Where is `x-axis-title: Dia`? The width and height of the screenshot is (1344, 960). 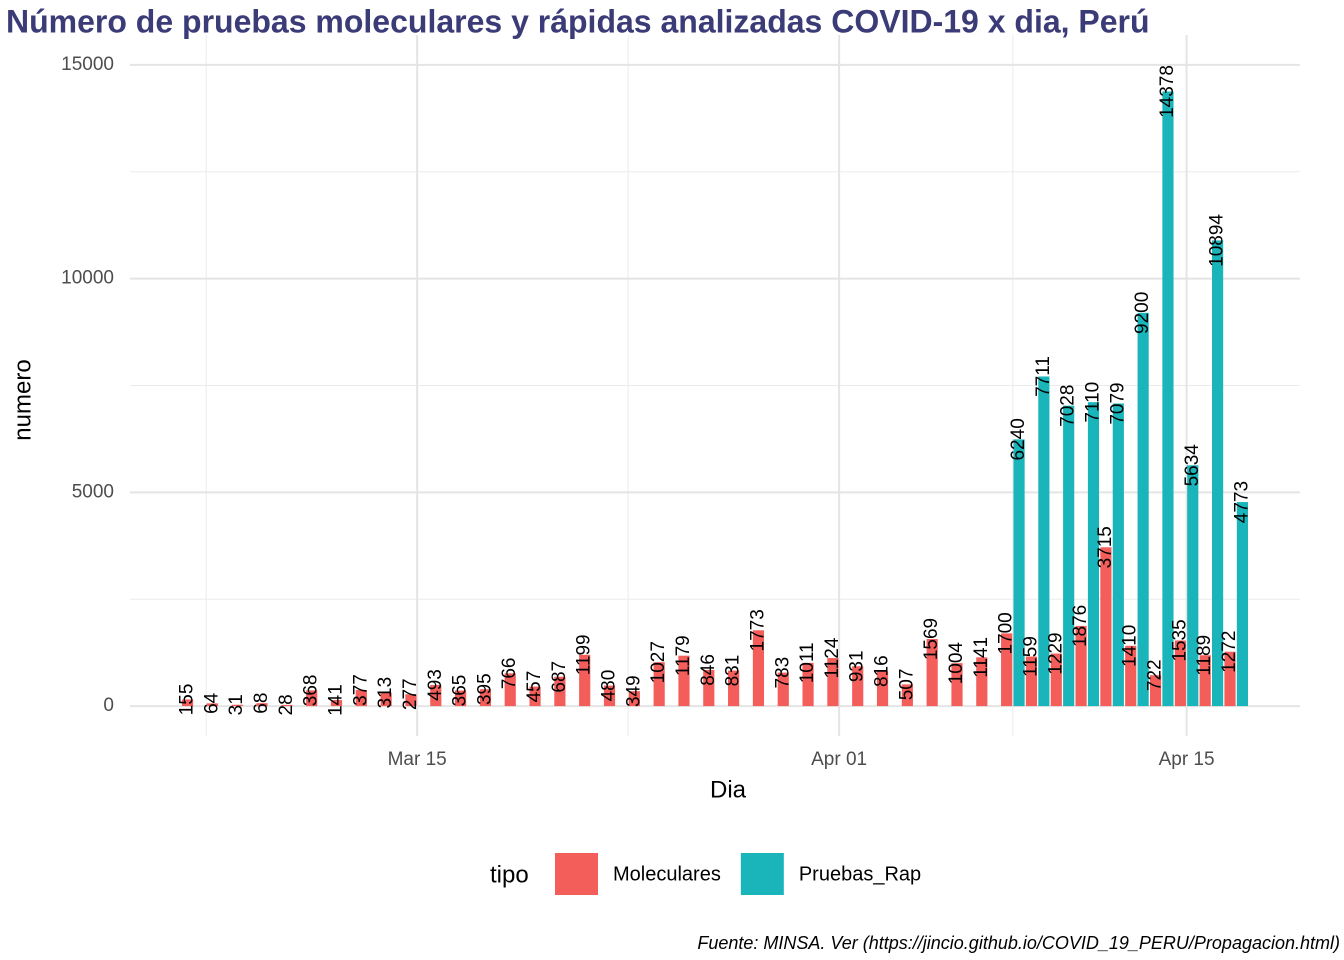 x-axis-title: Dia is located at coordinates (728, 789).